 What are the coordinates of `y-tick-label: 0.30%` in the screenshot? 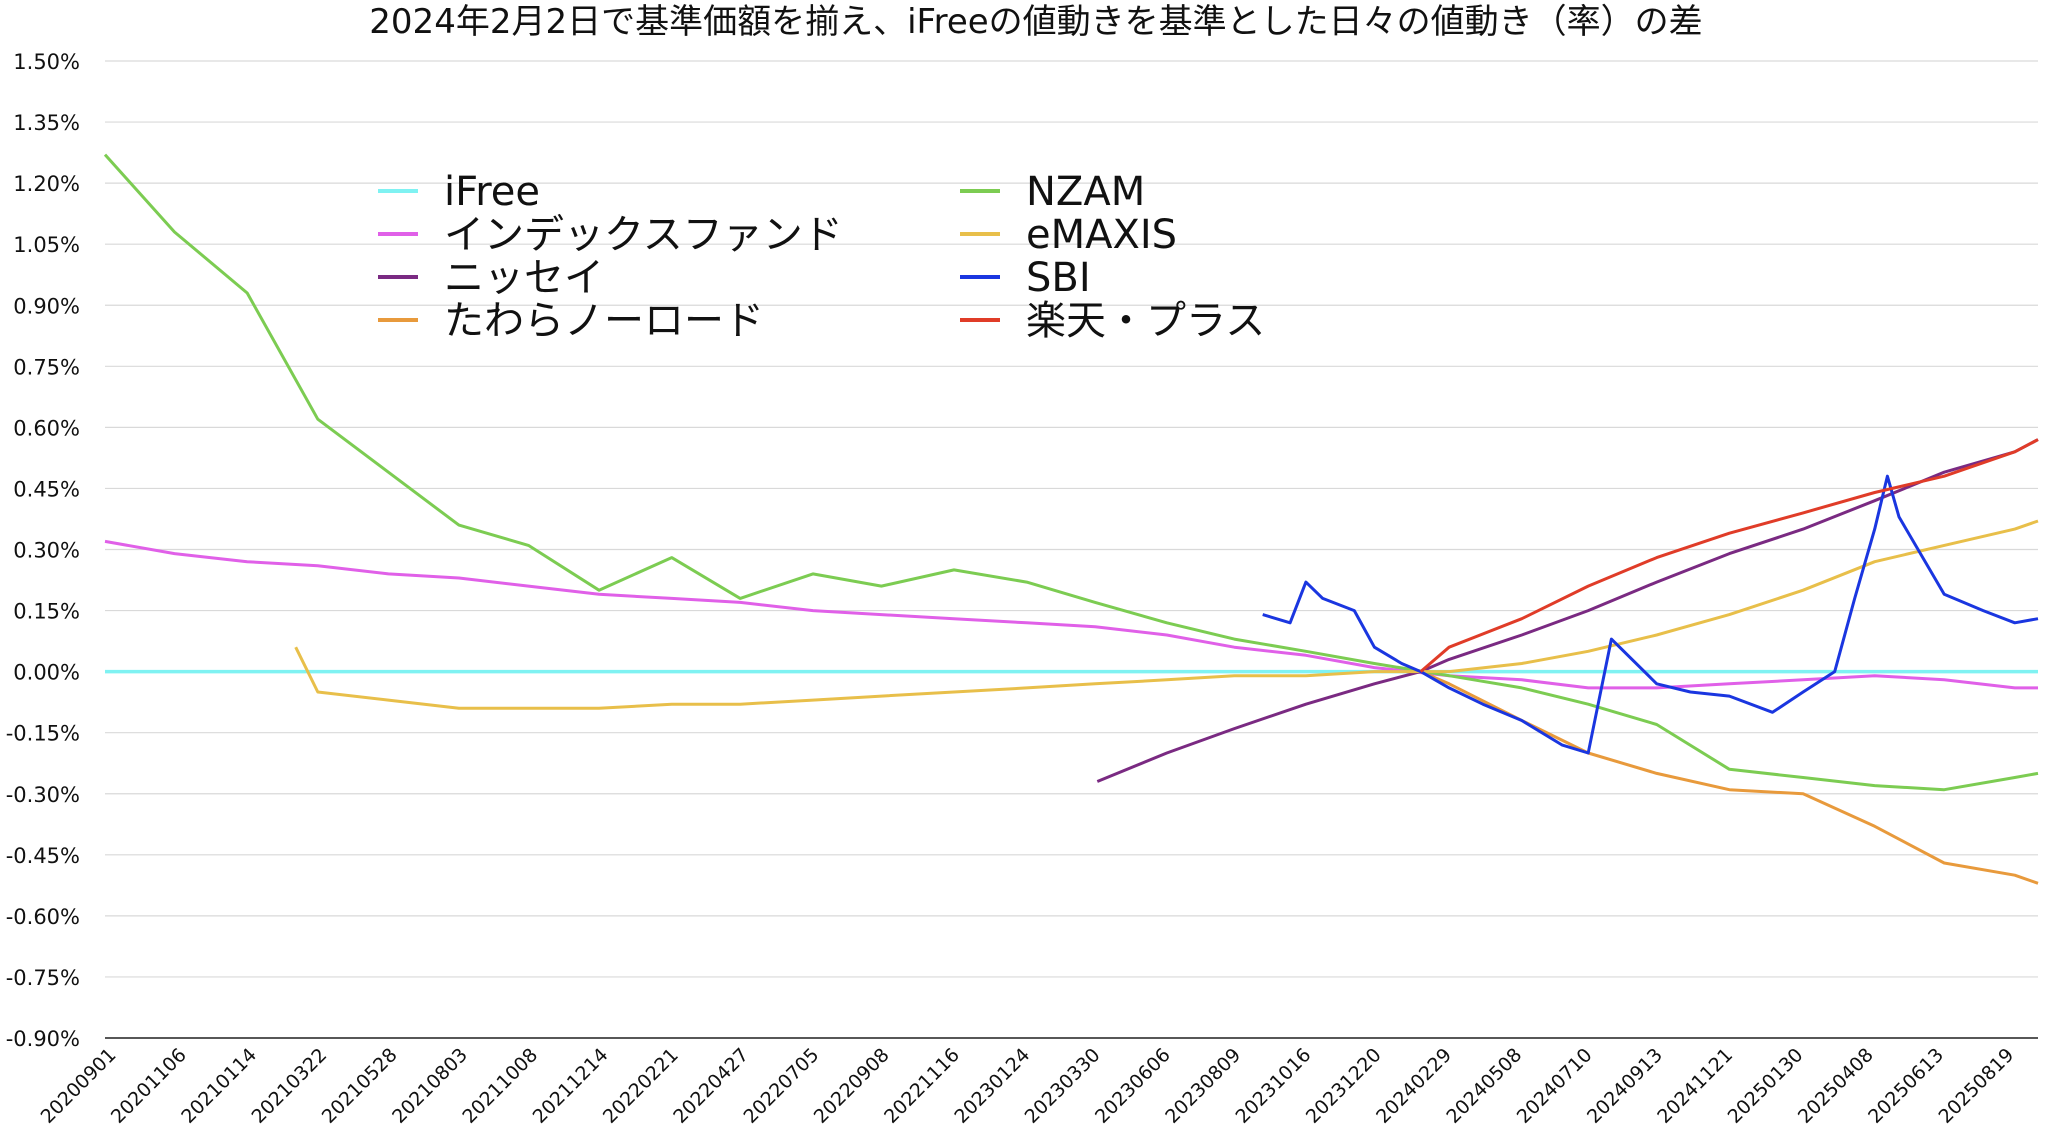 It's located at (46, 551).